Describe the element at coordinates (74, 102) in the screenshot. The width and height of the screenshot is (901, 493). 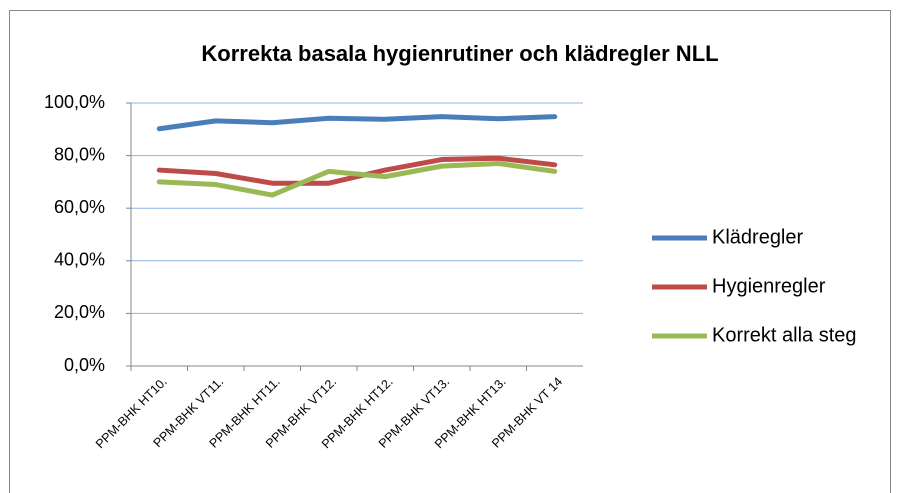
I see `y-tick-label: 100,0%` at that location.